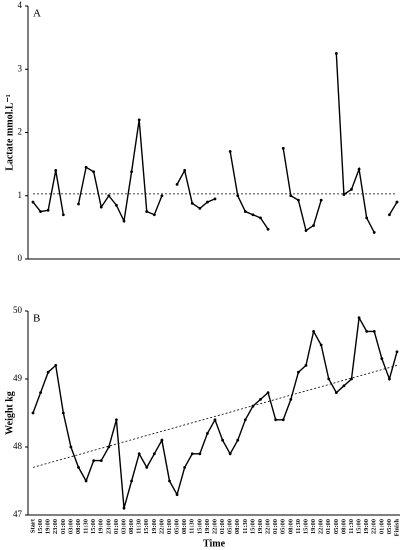  I want to click on x-axis-label: Time, so click(214, 543).